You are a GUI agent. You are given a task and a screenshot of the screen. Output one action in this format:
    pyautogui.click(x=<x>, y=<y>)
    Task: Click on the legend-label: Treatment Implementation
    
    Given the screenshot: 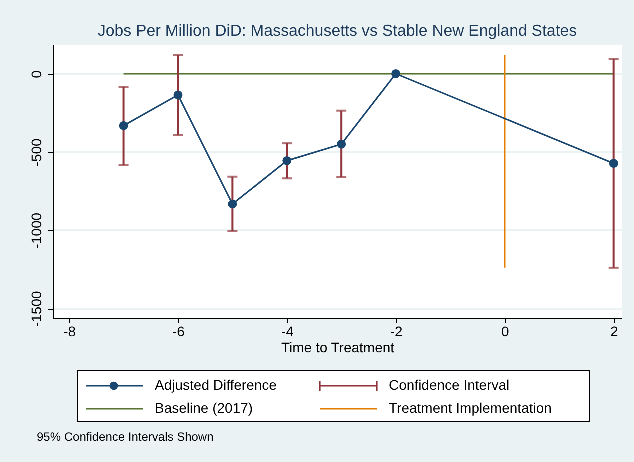 What is the action you would take?
    pyautogui.click(x=470, y=408)
    